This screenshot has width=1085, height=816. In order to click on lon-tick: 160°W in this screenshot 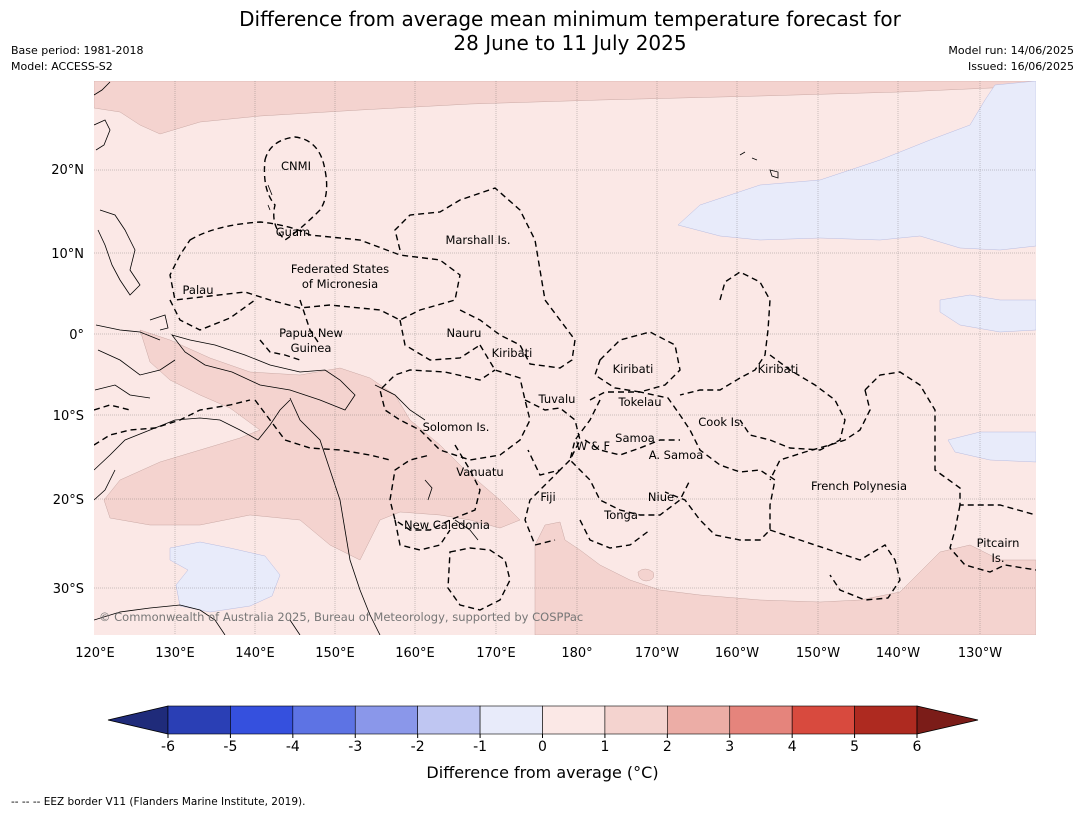, I will do `click(737, 653)`.